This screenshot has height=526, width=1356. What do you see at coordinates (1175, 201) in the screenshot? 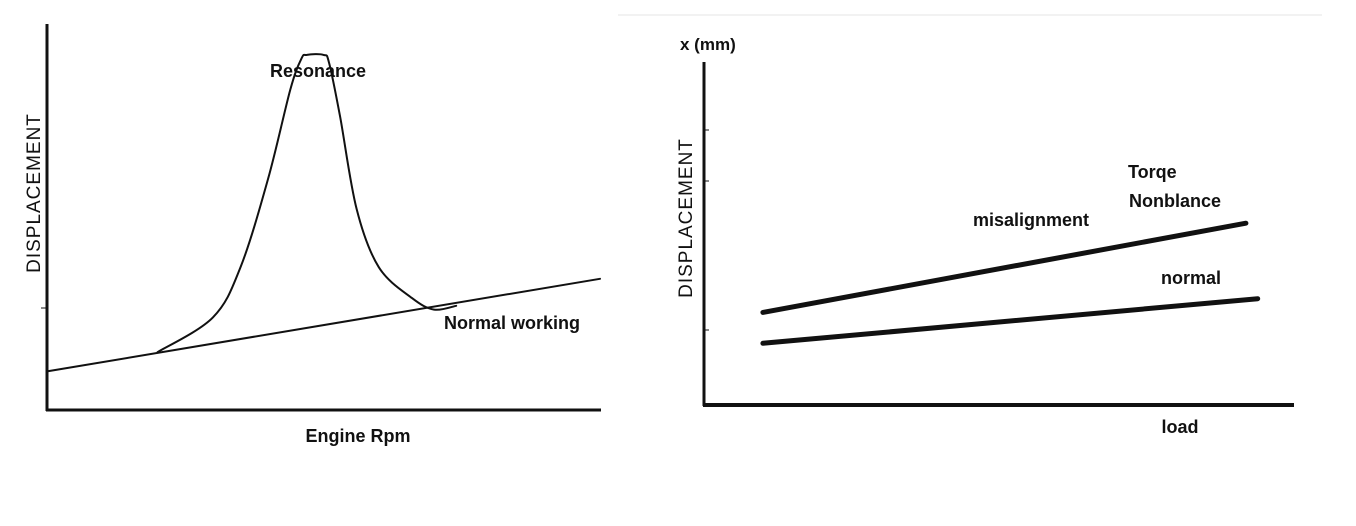
I see `nonbalance-annotation: Nonblance` at bounding box center [1175, 201].